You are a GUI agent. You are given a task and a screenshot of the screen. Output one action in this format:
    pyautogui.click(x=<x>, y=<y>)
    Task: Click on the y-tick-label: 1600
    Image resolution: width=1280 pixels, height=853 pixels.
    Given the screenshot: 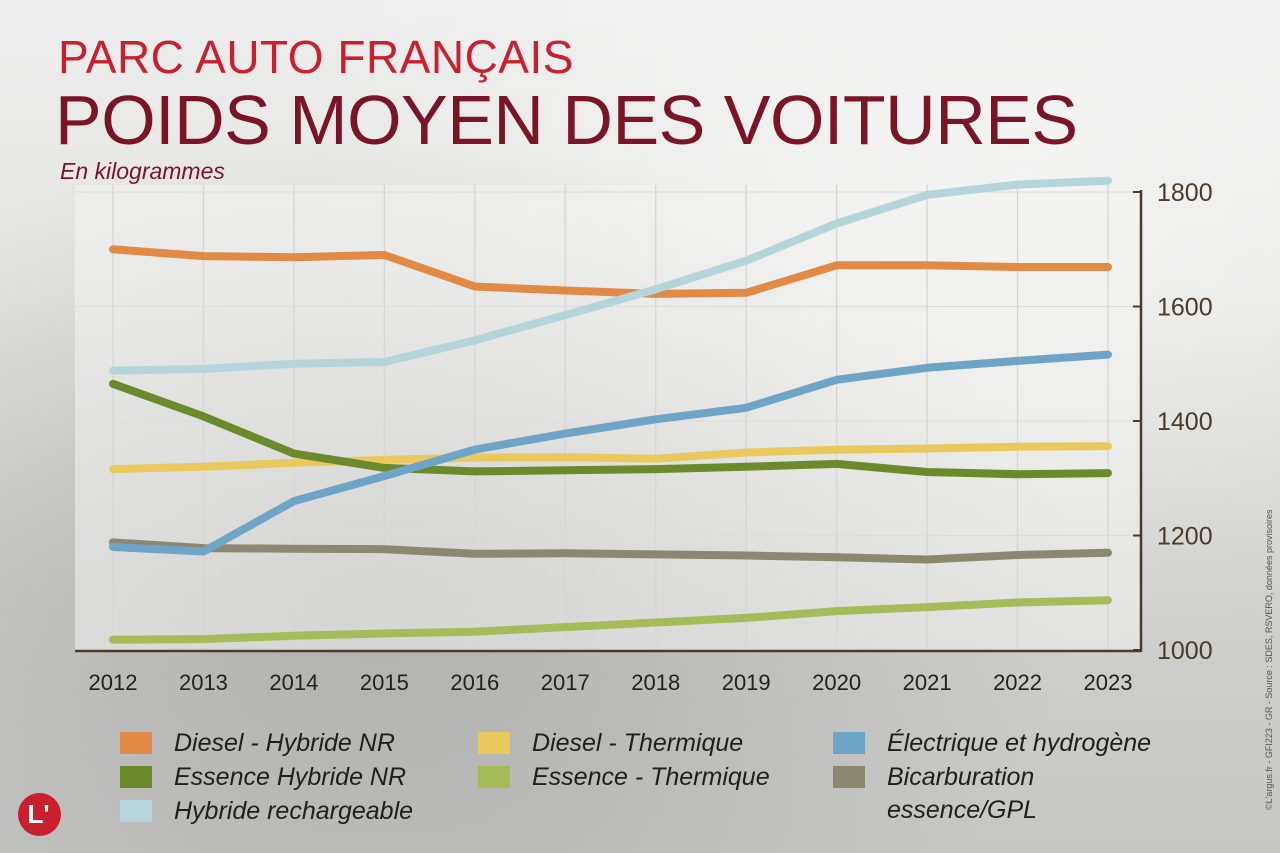 What is the action you would take?
    pyautogui.click(x=1185, y=308)
    